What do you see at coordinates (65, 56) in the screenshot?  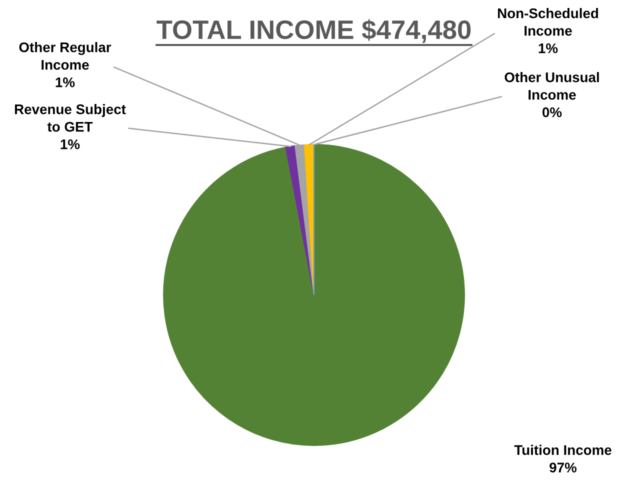 I see `slice-label: Other Regular Income` at bounding box center [65, 56].